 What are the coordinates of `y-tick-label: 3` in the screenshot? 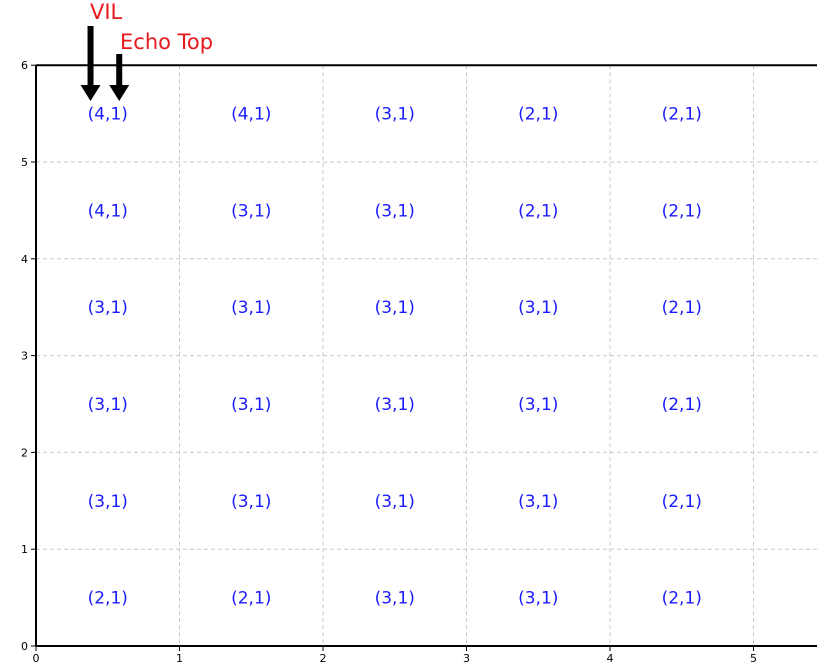 It's located at (24, 356).